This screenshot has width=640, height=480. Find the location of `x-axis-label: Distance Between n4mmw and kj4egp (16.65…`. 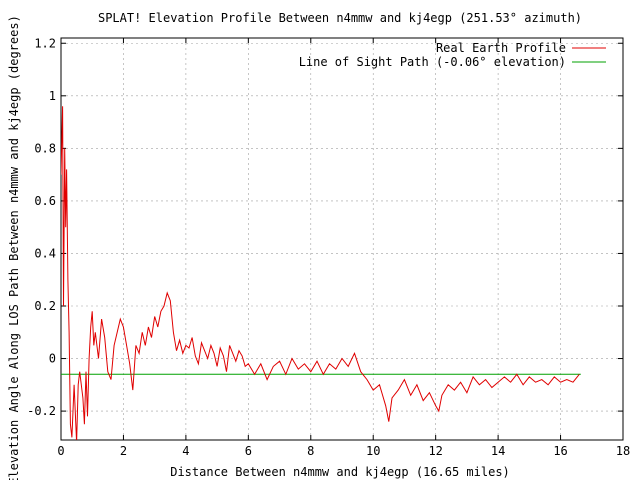

x-axis-label: Distance Between n4mmw and kj4egp (16.65… is located at coordinates (340, 472).